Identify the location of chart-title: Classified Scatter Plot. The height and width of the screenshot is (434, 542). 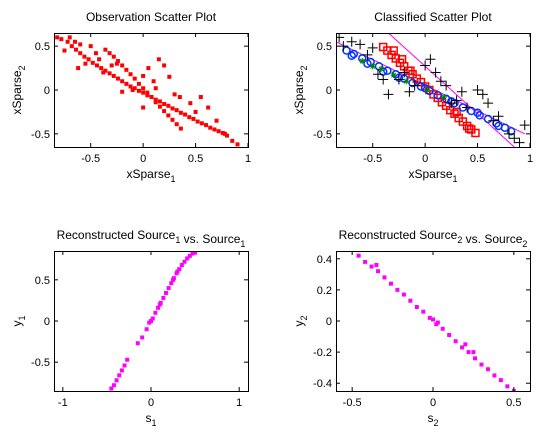
(433, 17).